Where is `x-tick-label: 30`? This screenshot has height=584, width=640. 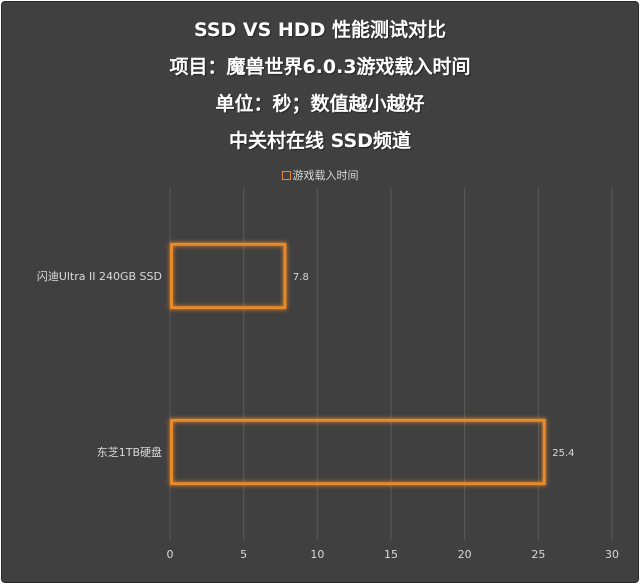 x-tick-label: 30 is located at coordinates (612, 554).